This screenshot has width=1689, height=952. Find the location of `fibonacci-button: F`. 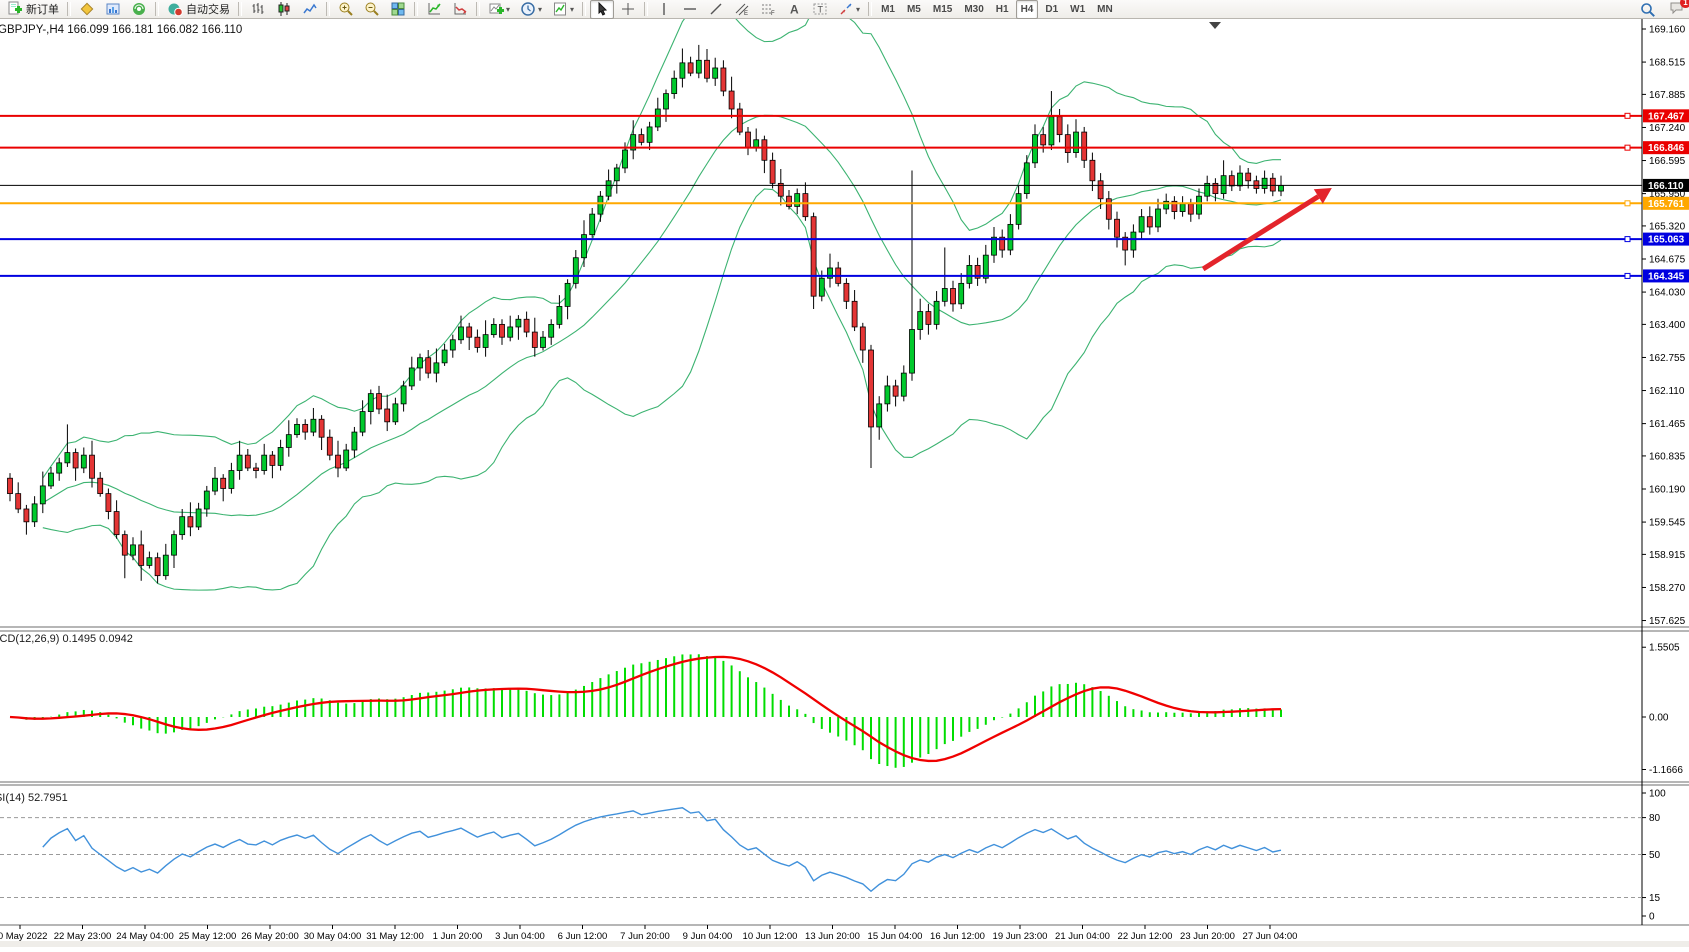

fibonacci-button: F is located at coordinates (768, 9).